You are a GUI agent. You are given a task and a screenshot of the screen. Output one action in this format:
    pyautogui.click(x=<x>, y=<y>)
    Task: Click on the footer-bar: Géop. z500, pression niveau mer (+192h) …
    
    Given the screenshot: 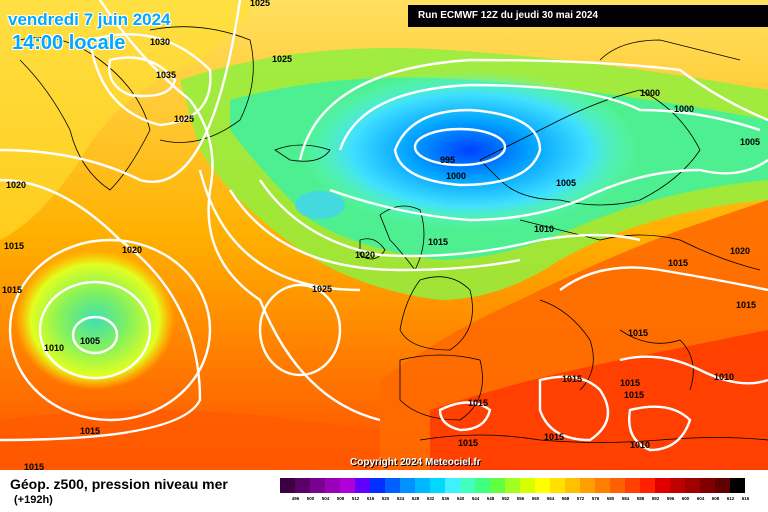 What is the action you would take?
    pyautogui.click(x=384, y=491)
    